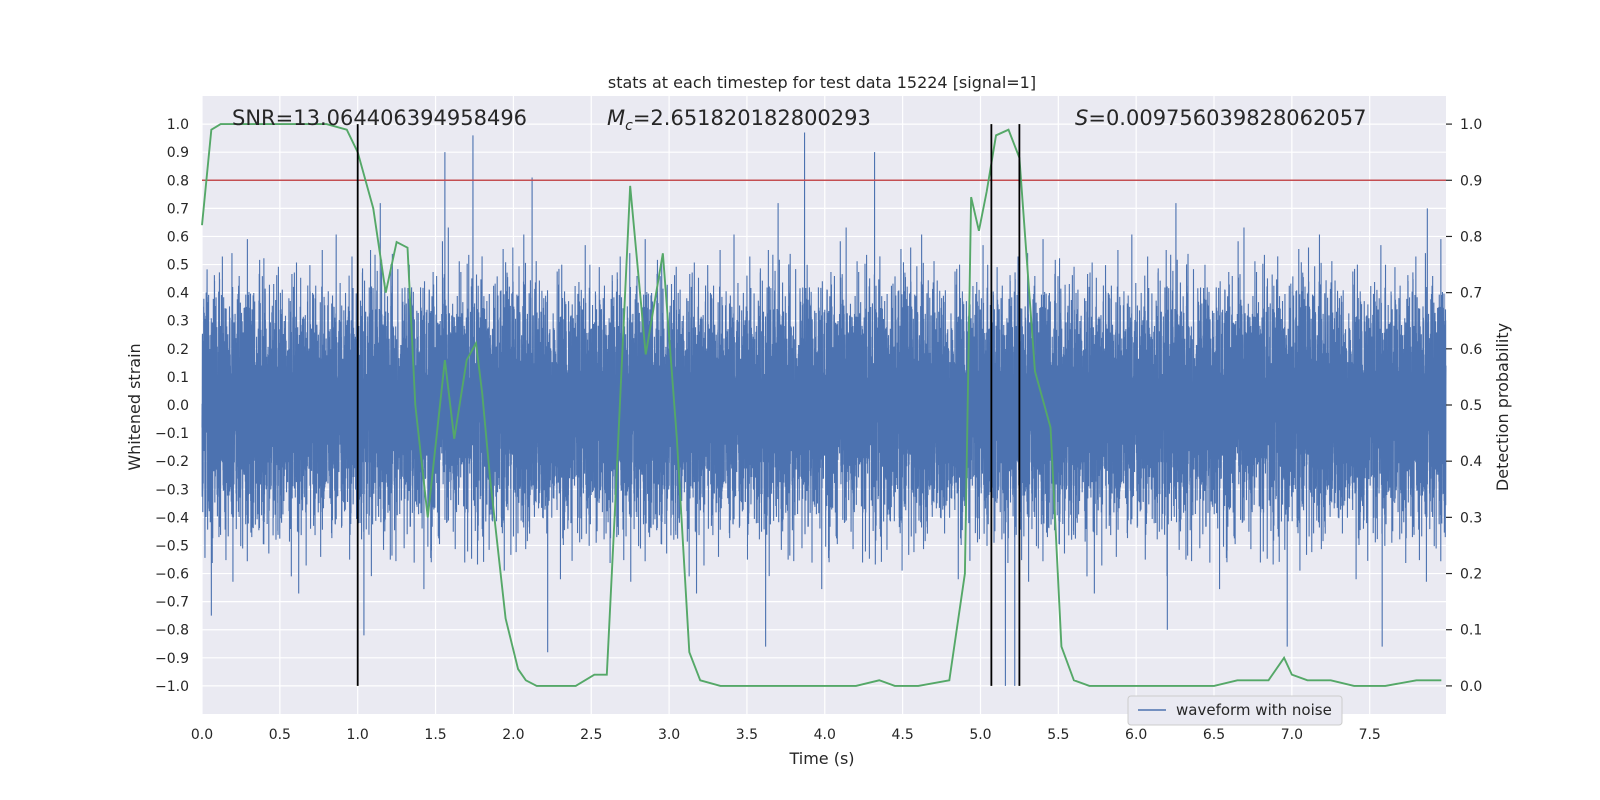 Image resolution: width=1600 pixels, height=800 pixels. What do you see at coordinates (178, 406) in the screenshot?
I see `y-left-tick-label: 0.0` at bounding box center [178, 406].